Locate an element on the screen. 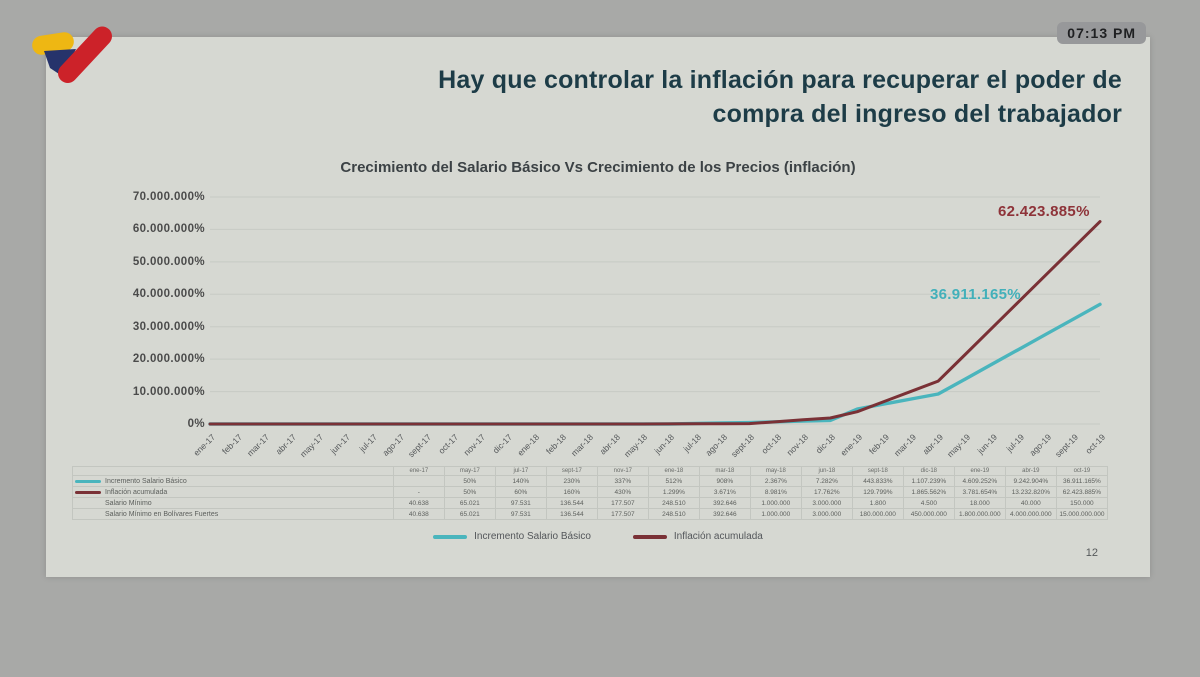 The width and height of the screenshot is (1200, 677). table-row-label: Salario Mínimo is located at coordinates (233, 503).